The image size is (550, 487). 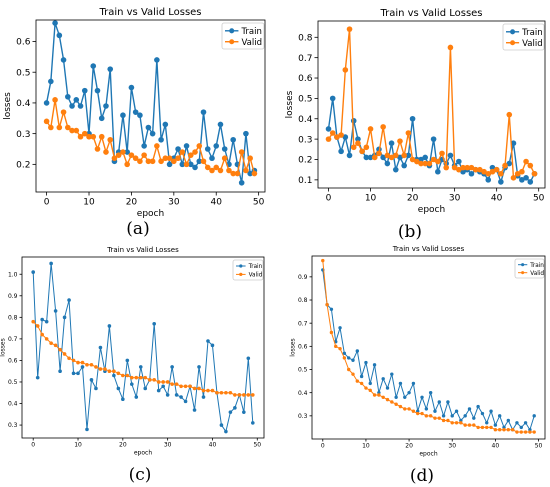 I want to click on y-tick-label: 1.0, so click(x=13, y=274).